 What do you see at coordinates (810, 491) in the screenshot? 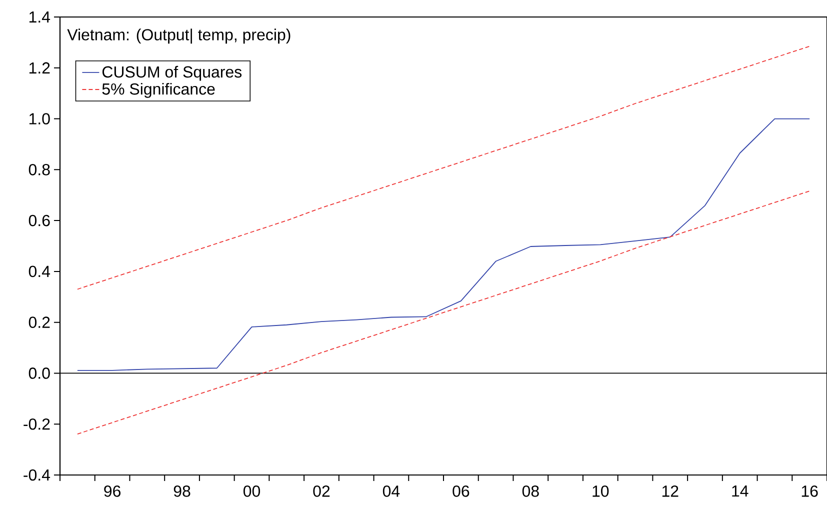
I see `x-tick-label: 16` at bounding box center [810, 491].